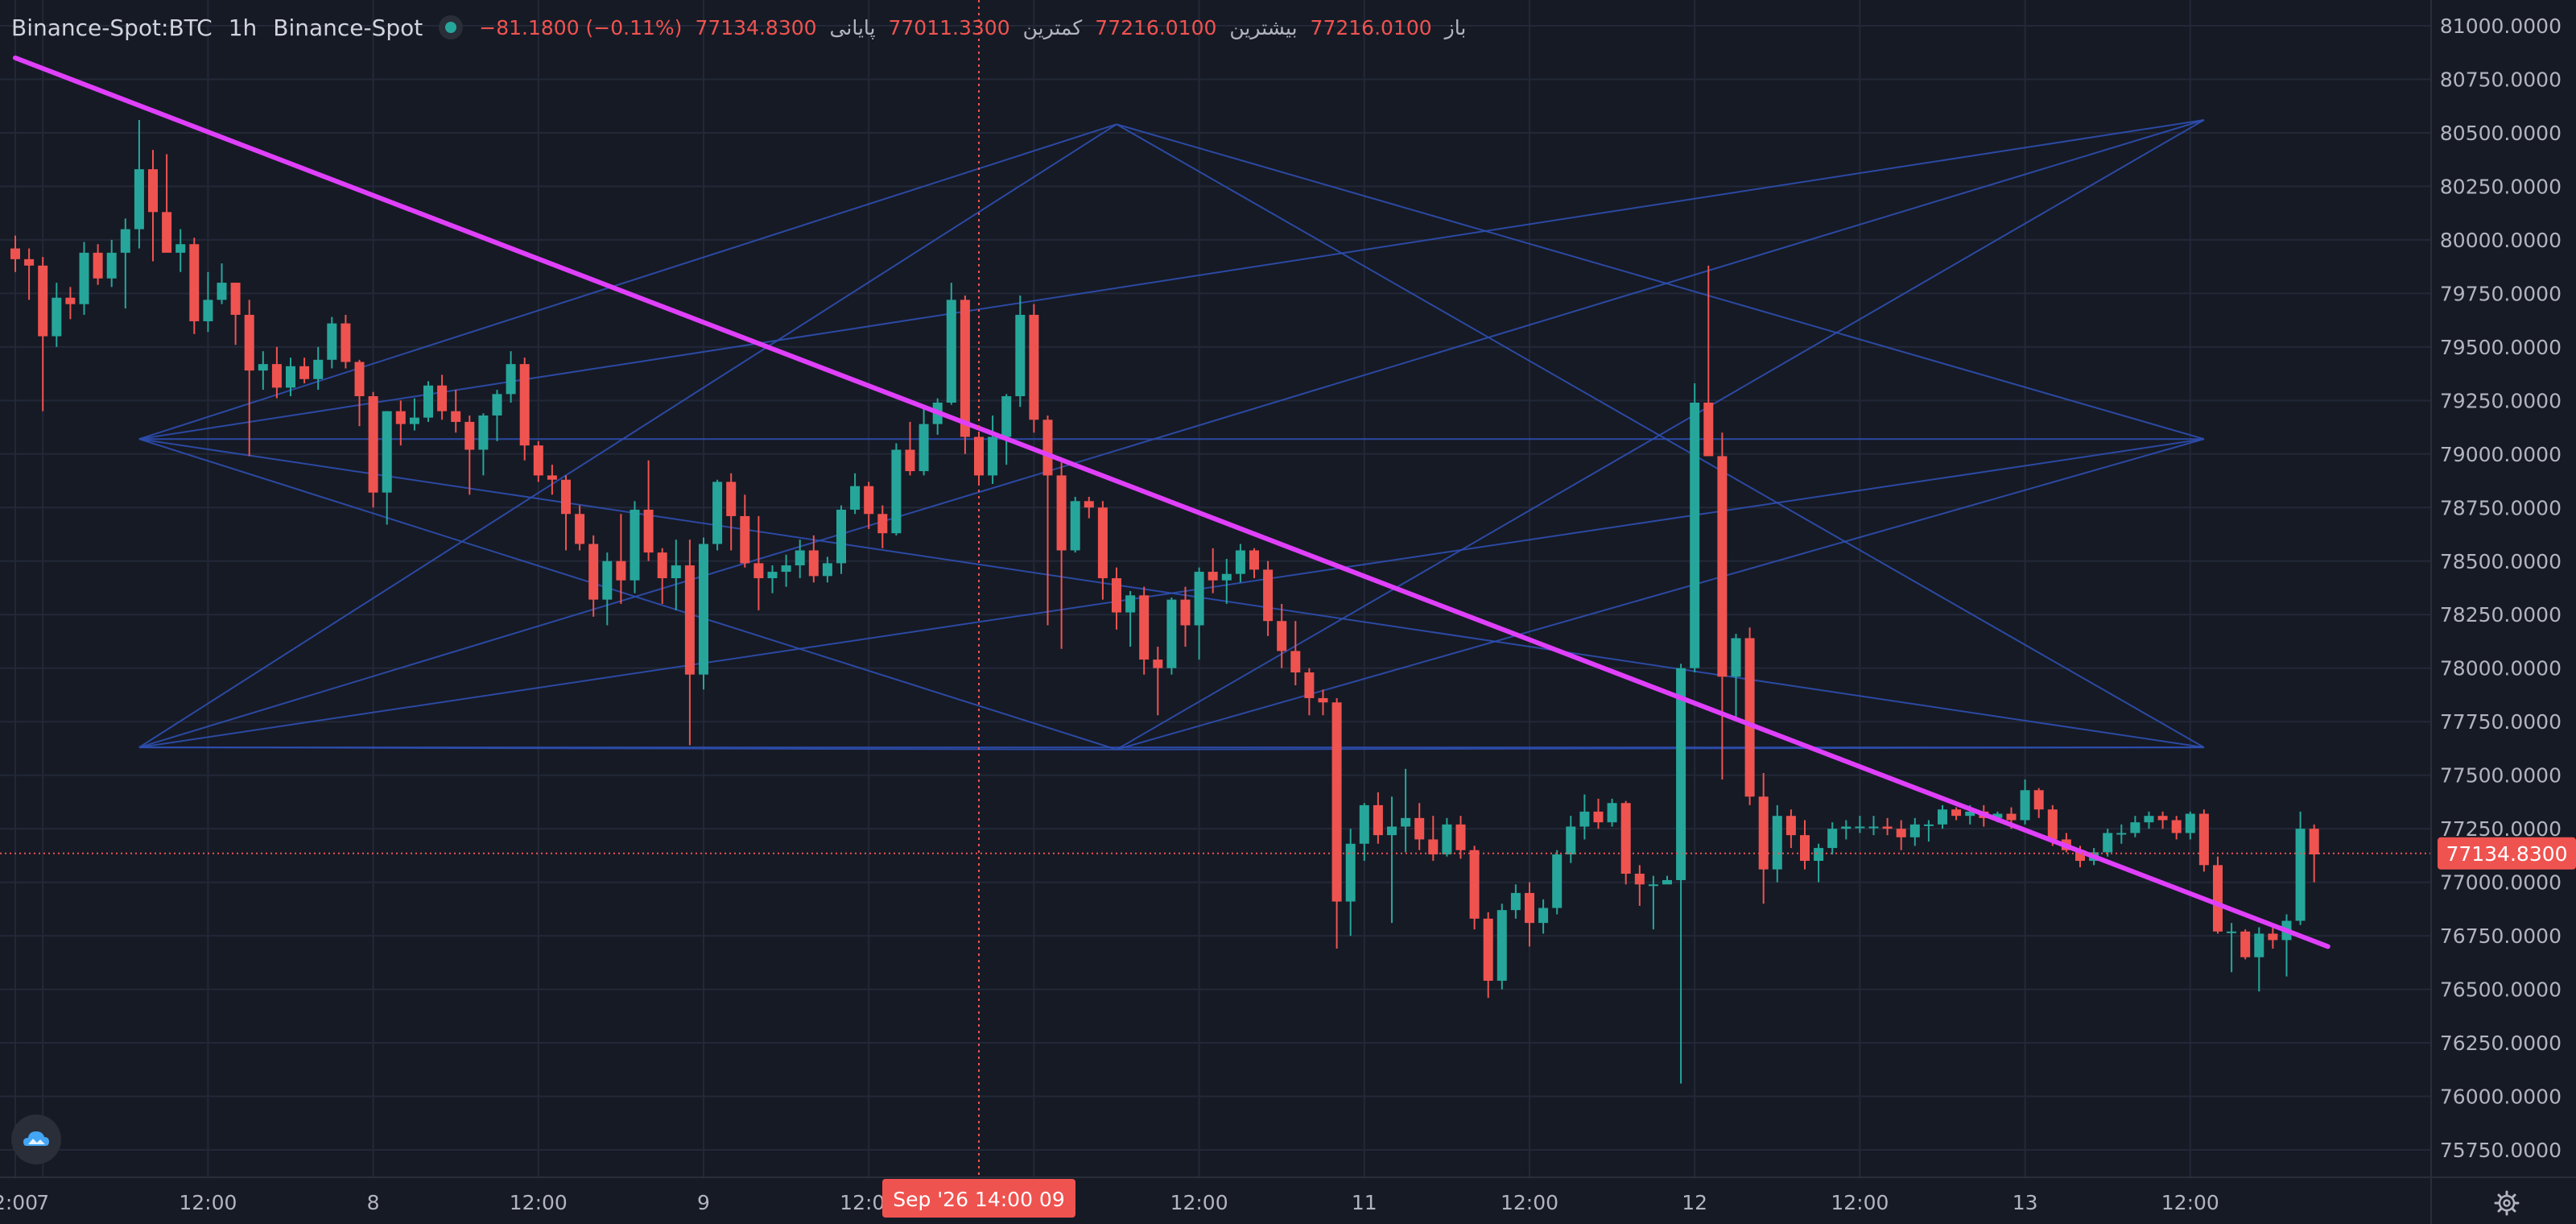 The width and height of the screenshot is (2576, 1224). What do you see at coordinates (1371, 27) in the screenshot?
I see `open-value: 77216.0100` at bounding box center [1371, 27].